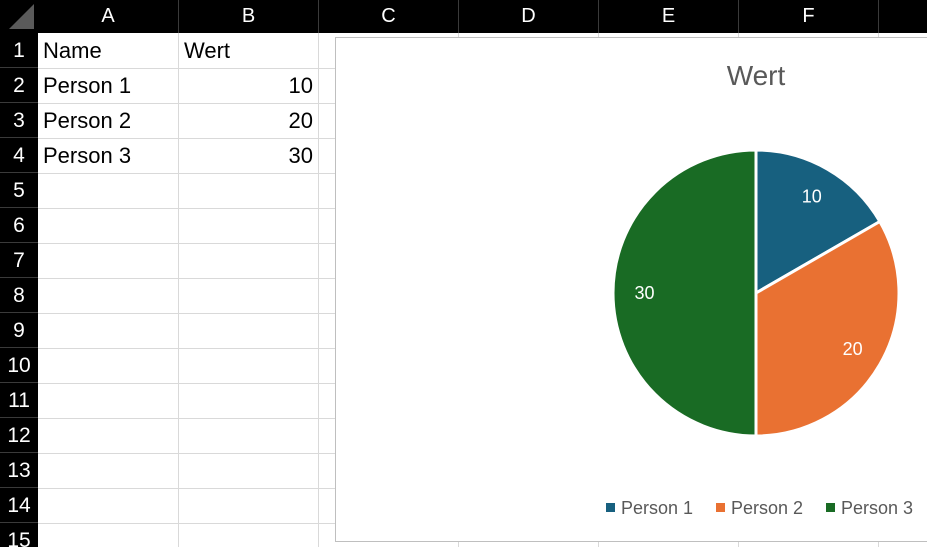 The image size is (927, 547). What do you see at coordinates (19, 155) in the screenshot?
I see `row-header-4: 4` at bounding box center [19, 155].